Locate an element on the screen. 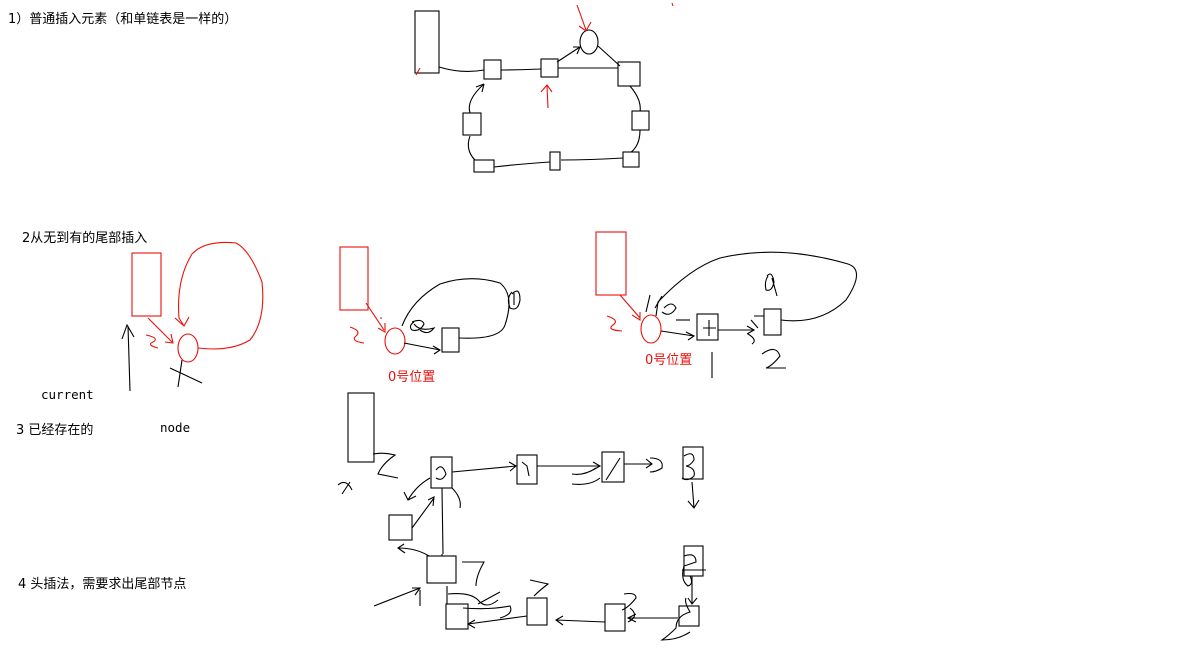 Image resolution: width=1183 pixels, height=649 pixels. section-1-title: 1）普通插入元素（和单链表是一样的） is located at coordinates (123, 19).